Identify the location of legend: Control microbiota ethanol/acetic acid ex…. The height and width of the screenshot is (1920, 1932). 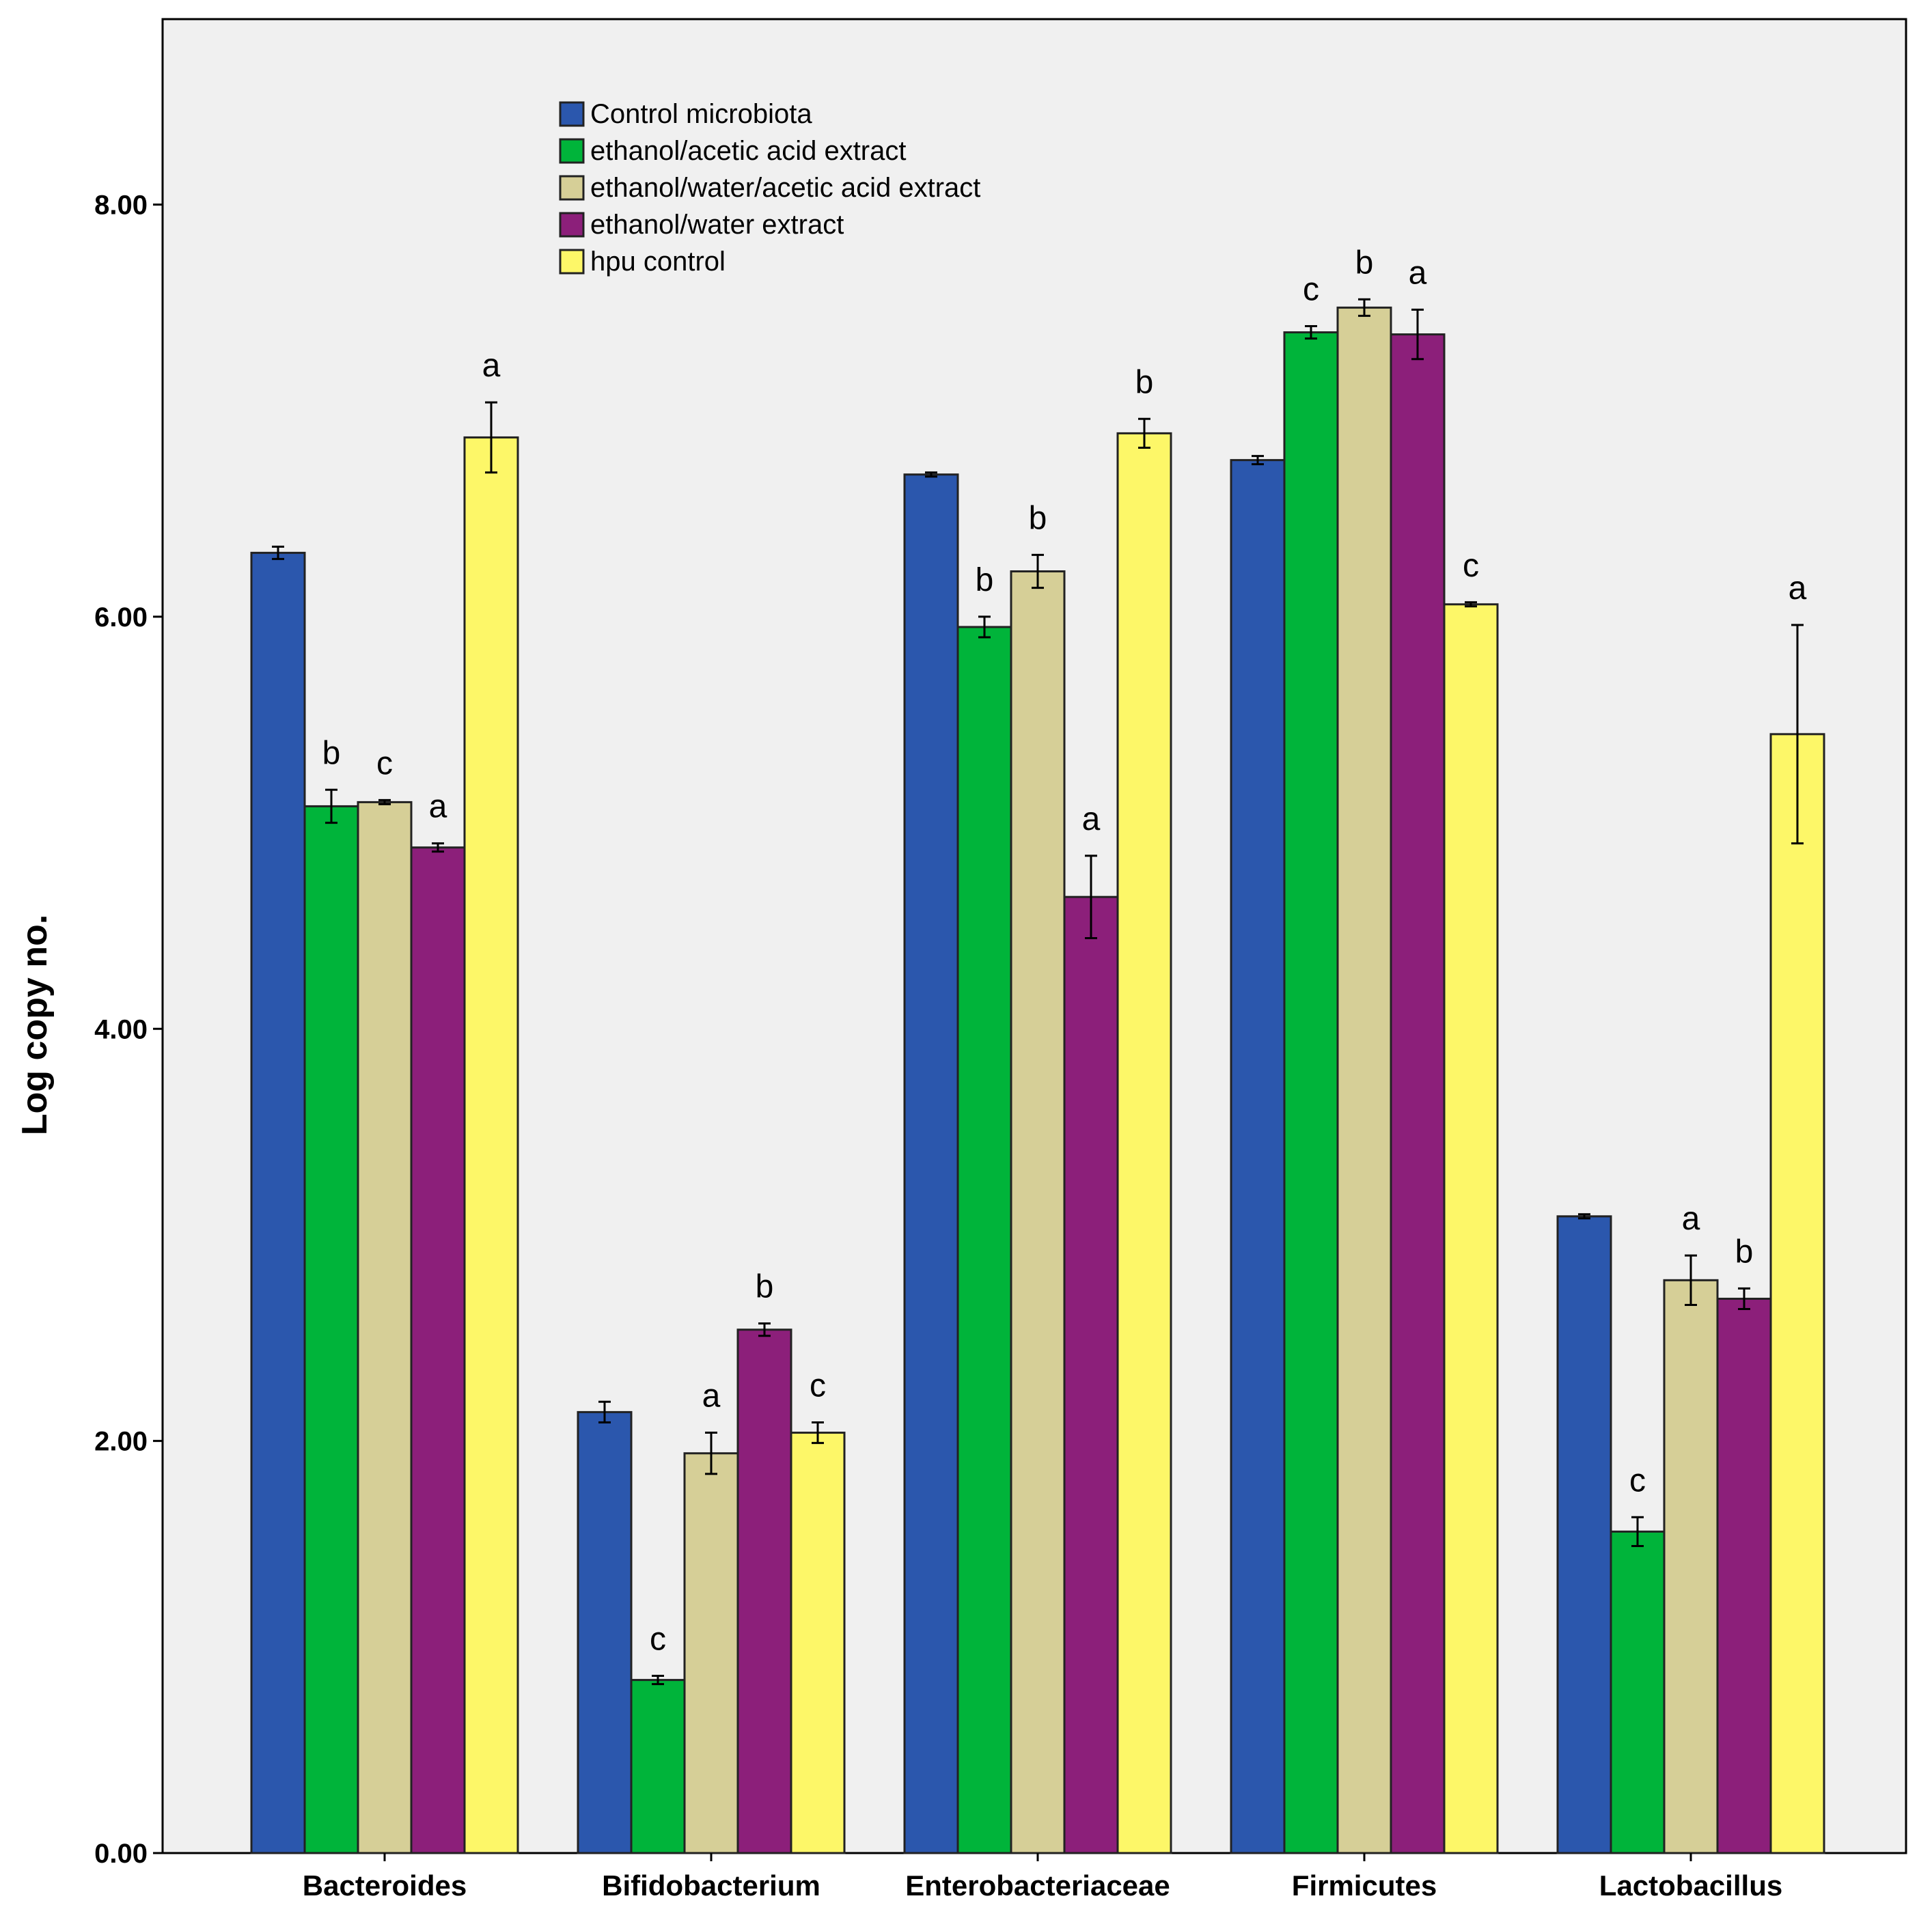
(769, 188).